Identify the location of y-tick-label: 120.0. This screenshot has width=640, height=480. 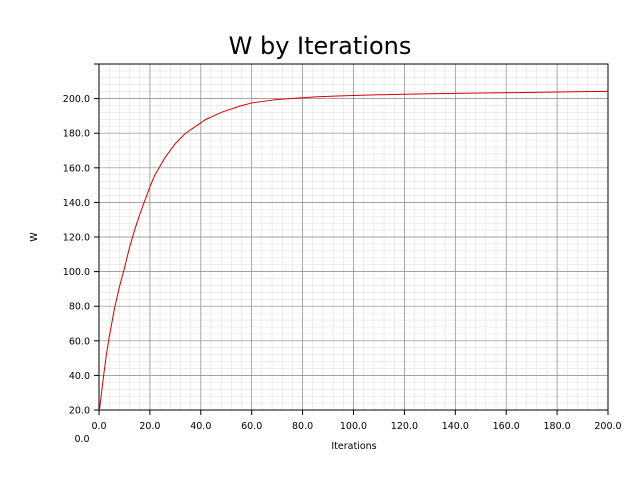
(76, 238).